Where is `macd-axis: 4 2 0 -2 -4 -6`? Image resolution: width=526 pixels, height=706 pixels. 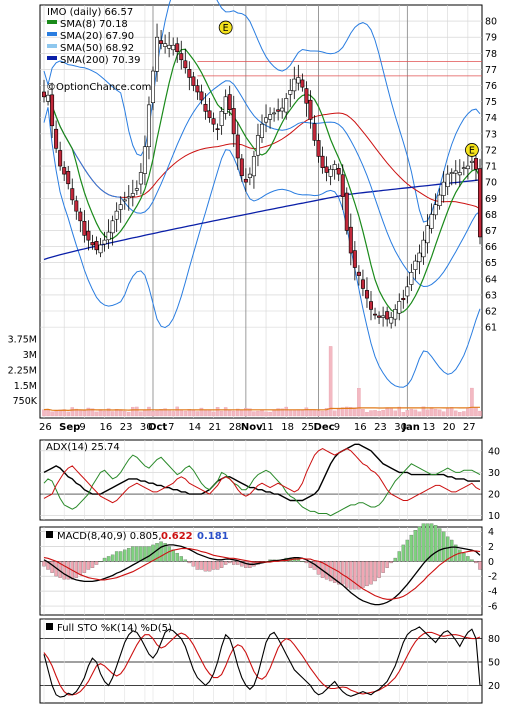 macd-axis: 4 2 0 -2 -4 -6 is located at coordinates (492, 570).